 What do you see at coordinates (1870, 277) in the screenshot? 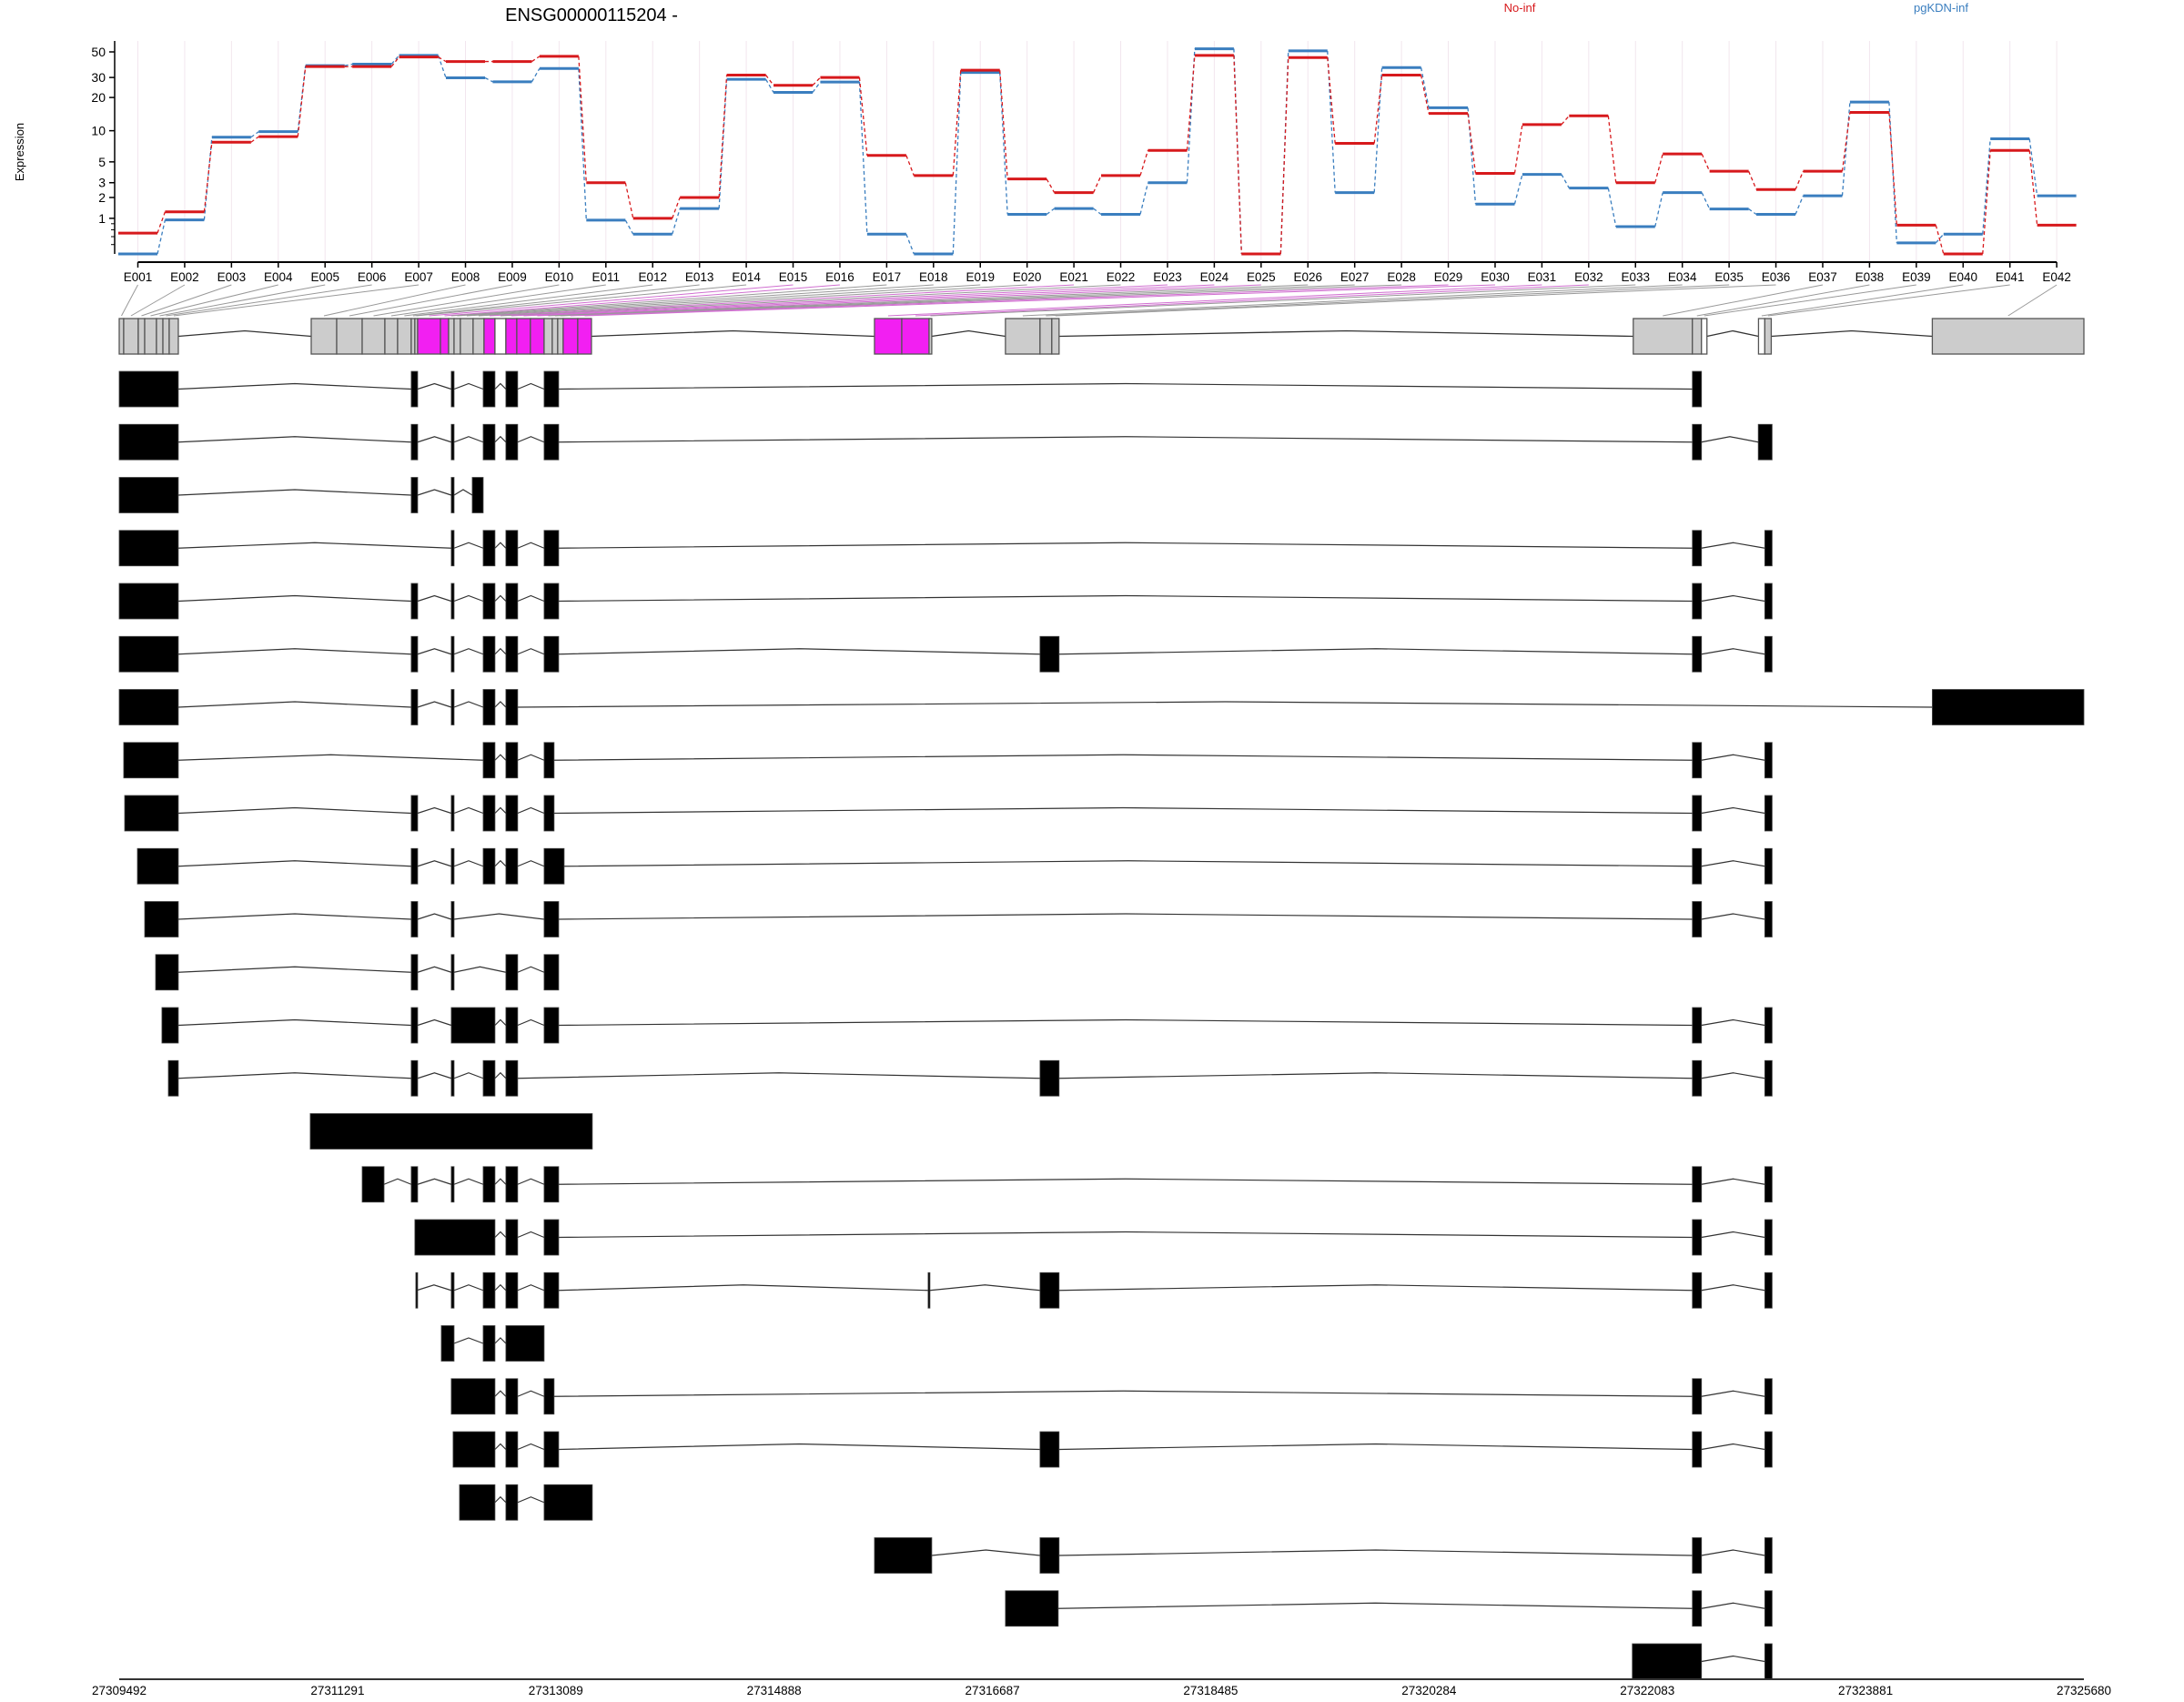
I see `x-tick-label: E038` at bounding box center [1870, 277].